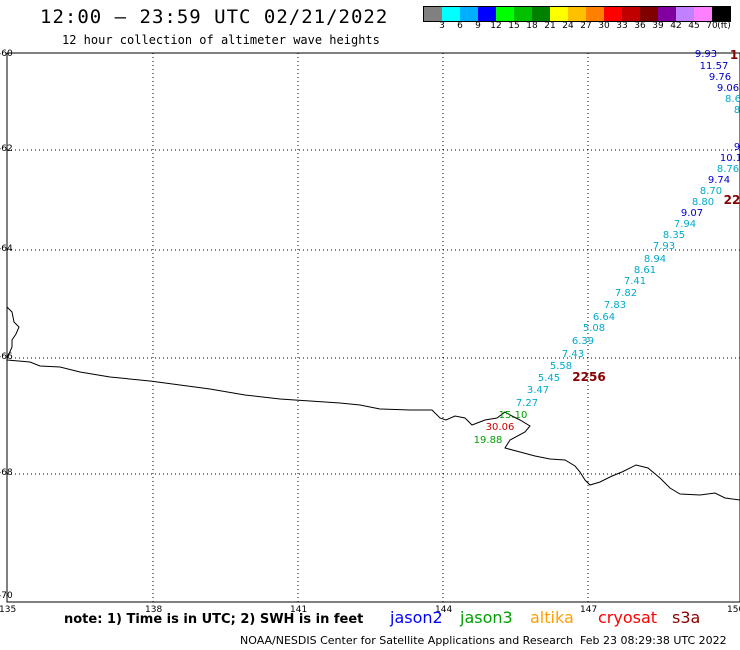  I want to click on colorbar-label: 18, so click(532, 26).